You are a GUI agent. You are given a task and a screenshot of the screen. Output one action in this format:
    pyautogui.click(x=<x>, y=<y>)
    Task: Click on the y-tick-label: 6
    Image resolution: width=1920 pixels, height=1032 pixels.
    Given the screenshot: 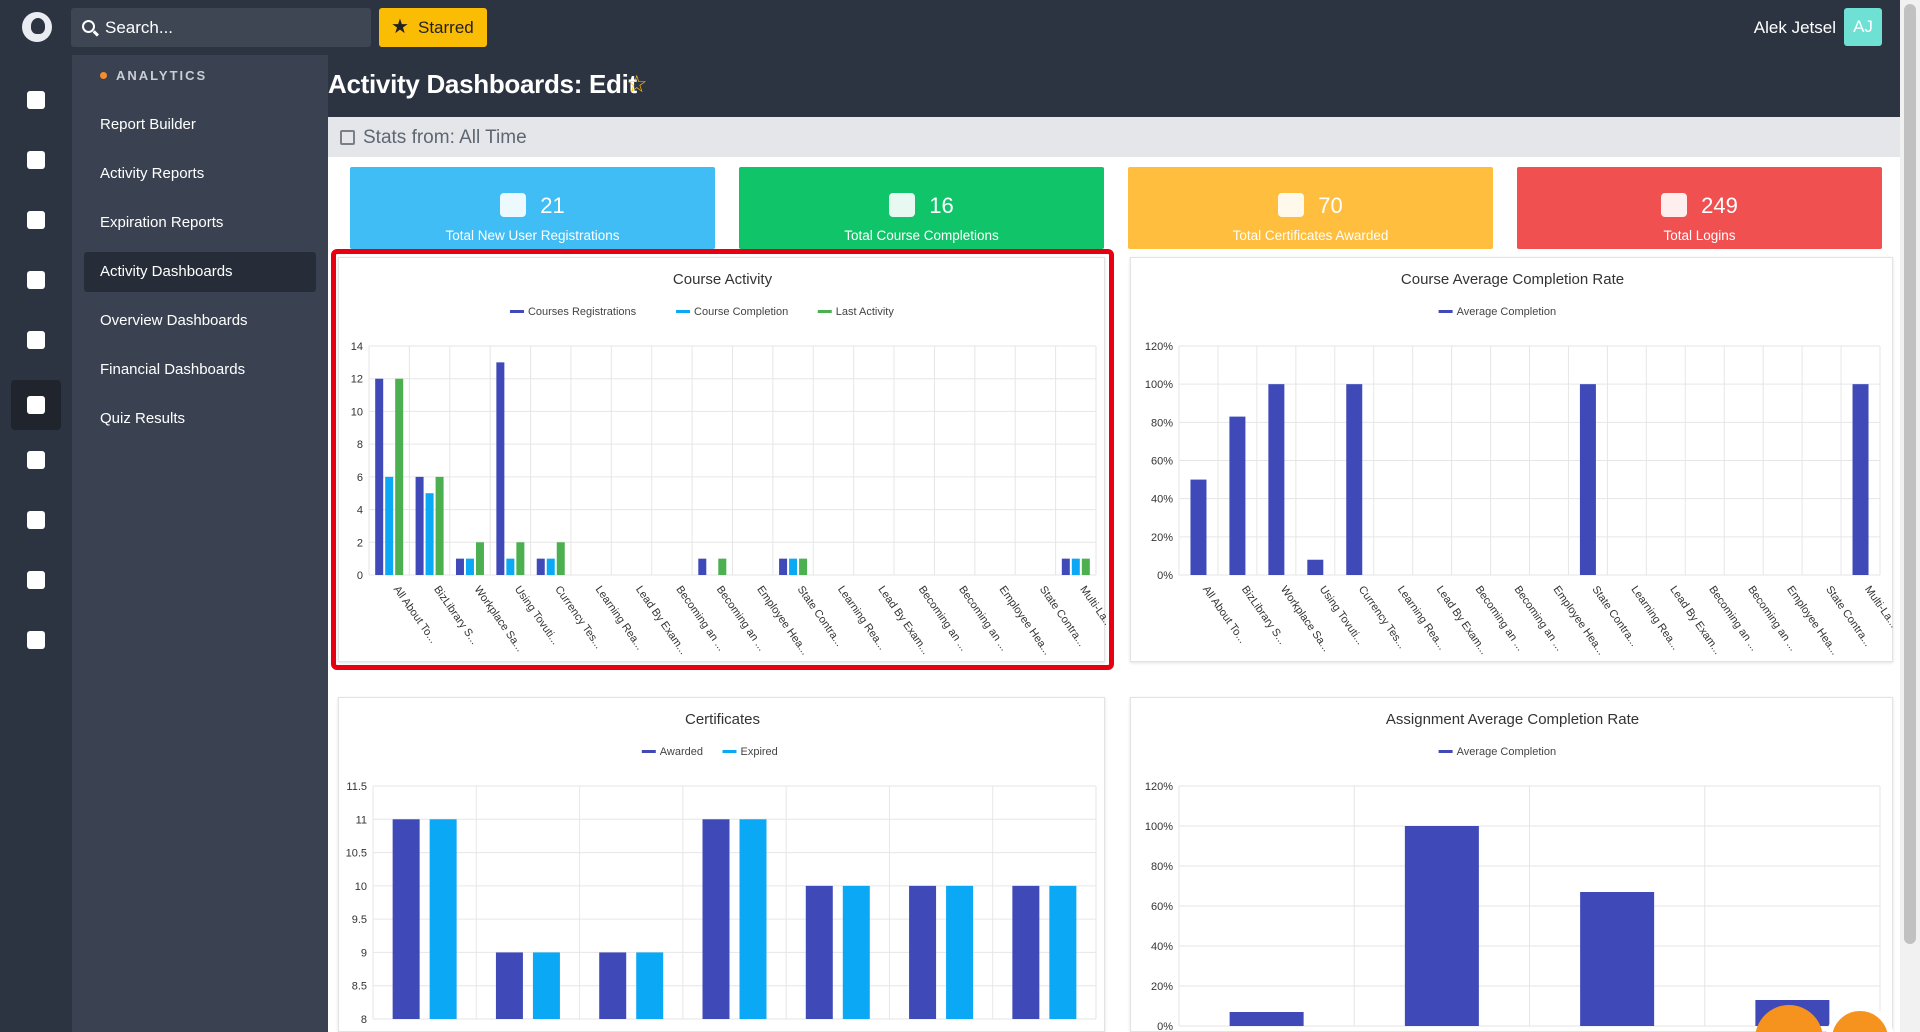 What is the action you would take?
    pyautogui.click(x=360, y=478)
    